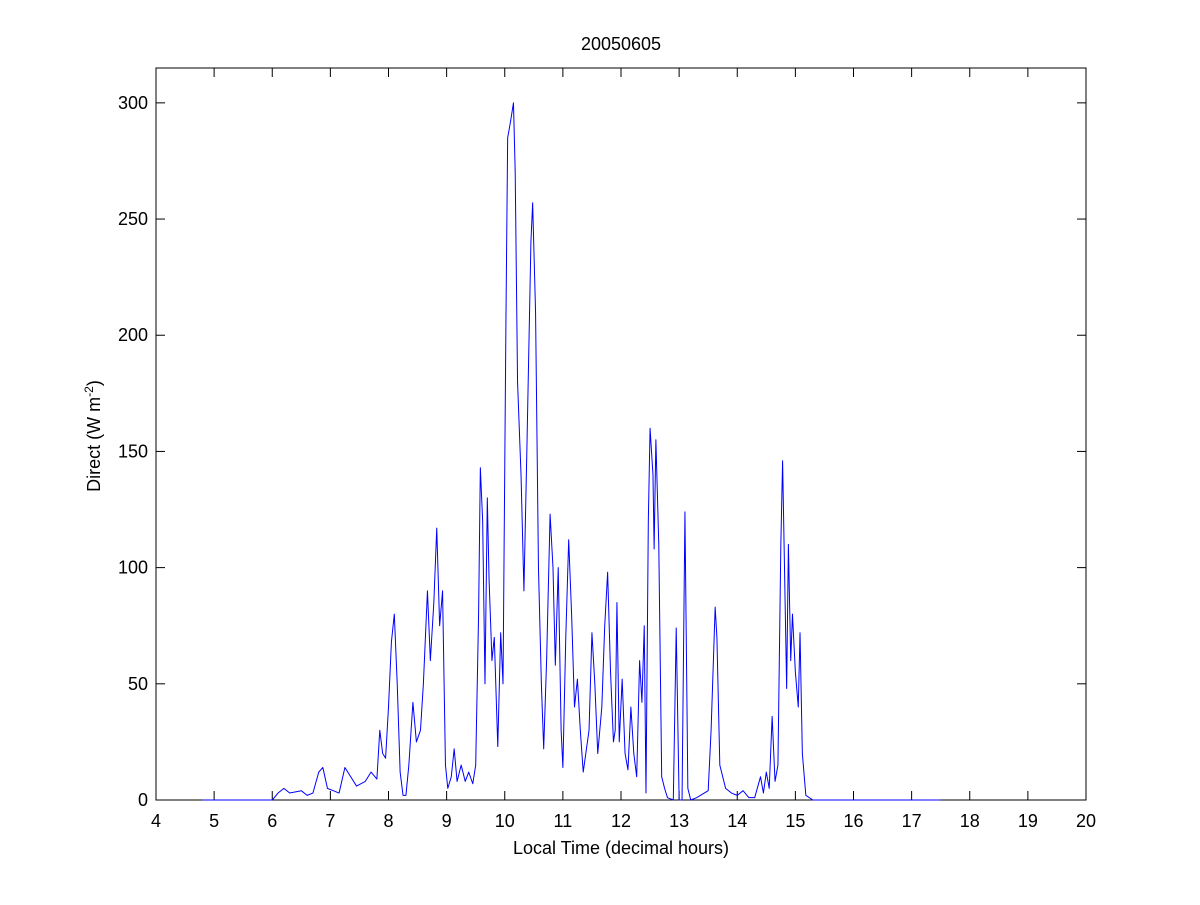  Describe the element at coordinates (621, 44) in the screenshot. I see `chart-title: 20050605` at that location.